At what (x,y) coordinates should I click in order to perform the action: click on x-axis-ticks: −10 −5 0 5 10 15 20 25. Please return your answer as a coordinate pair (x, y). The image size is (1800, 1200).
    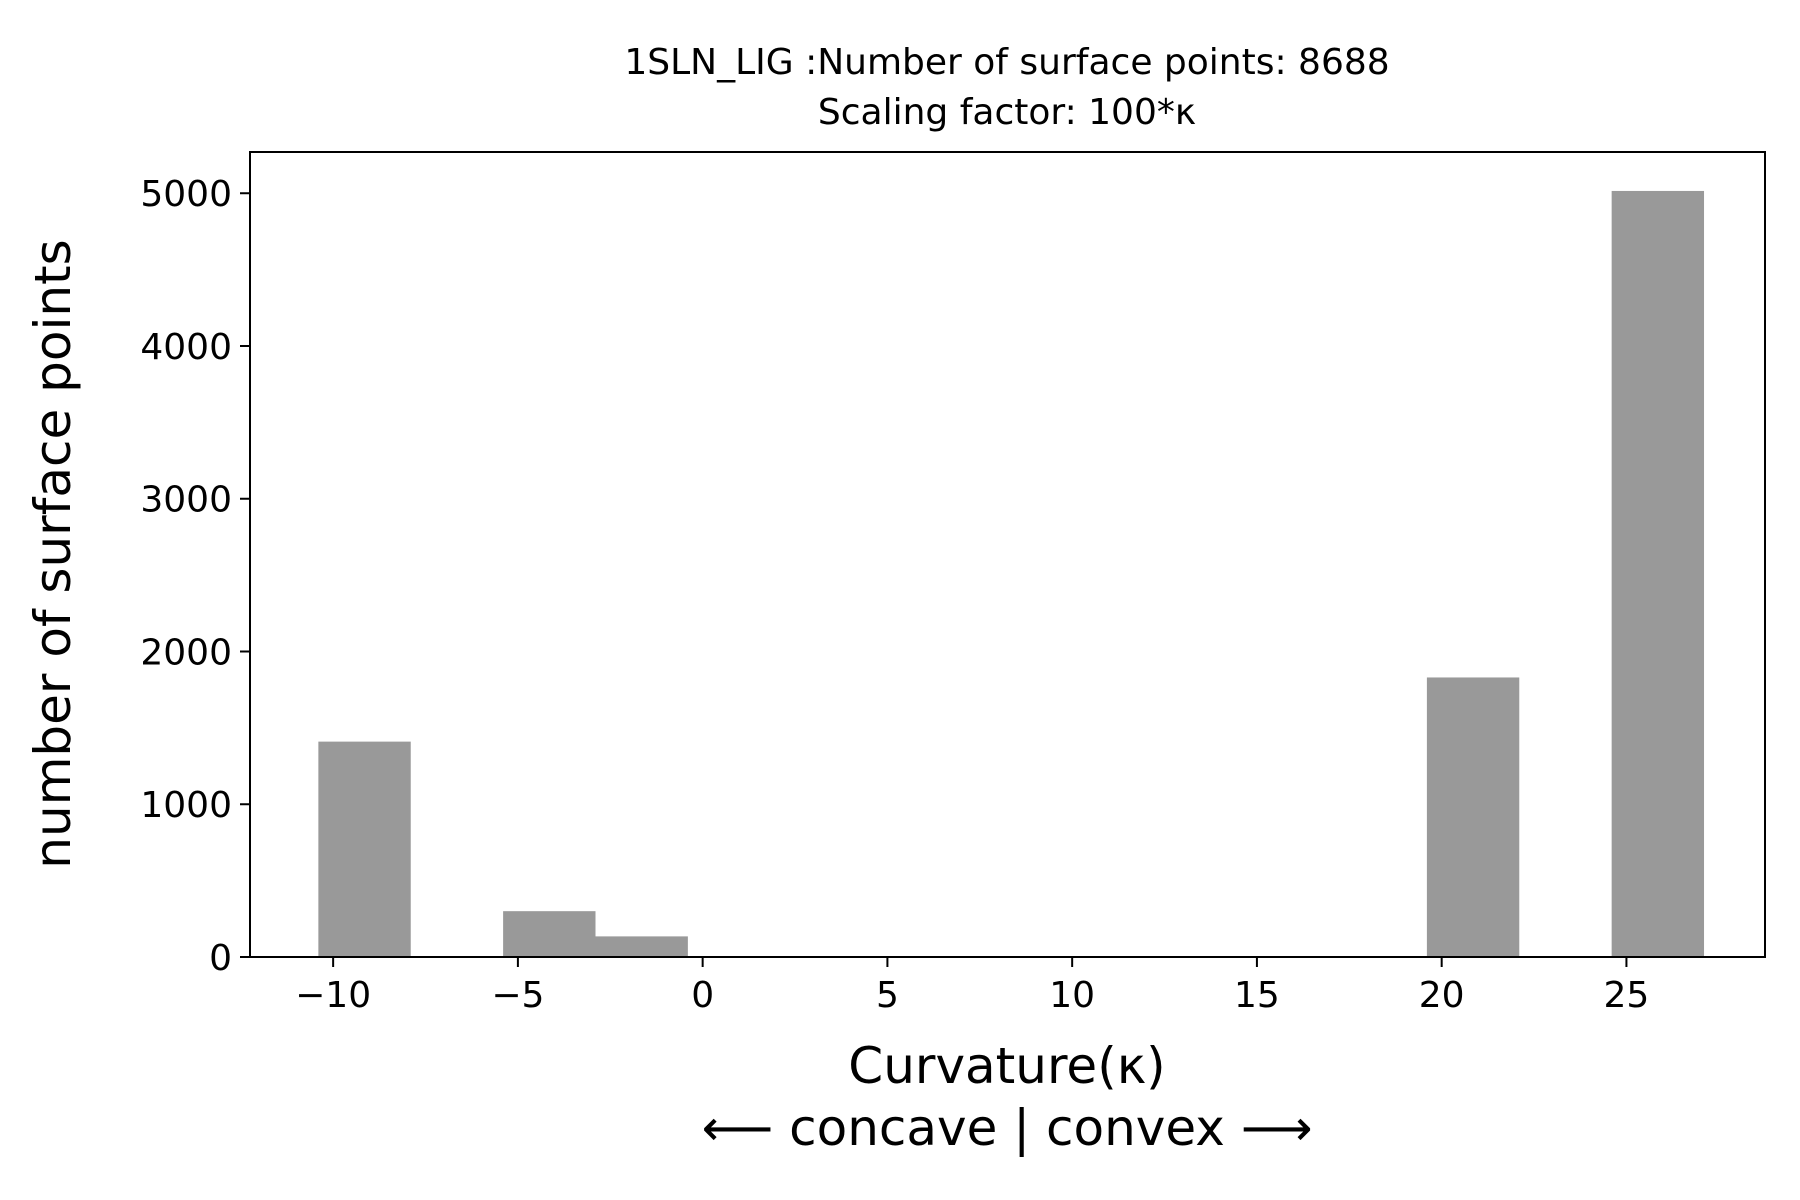
    Looking at the image, I should click on (972, 986).